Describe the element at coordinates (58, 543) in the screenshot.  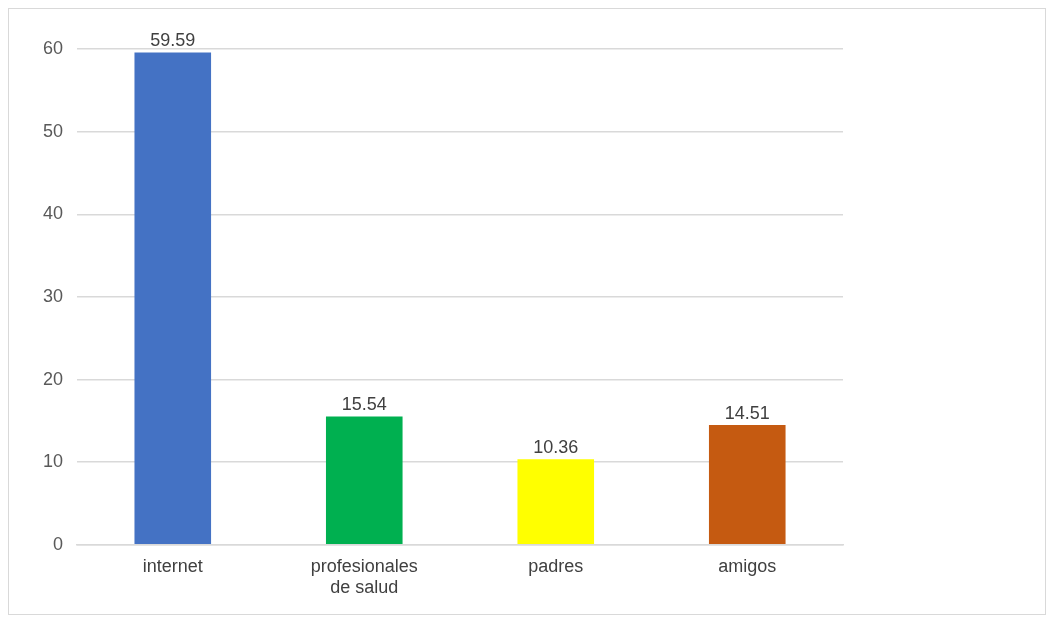
I see `y-tick-label: 0` at that location.